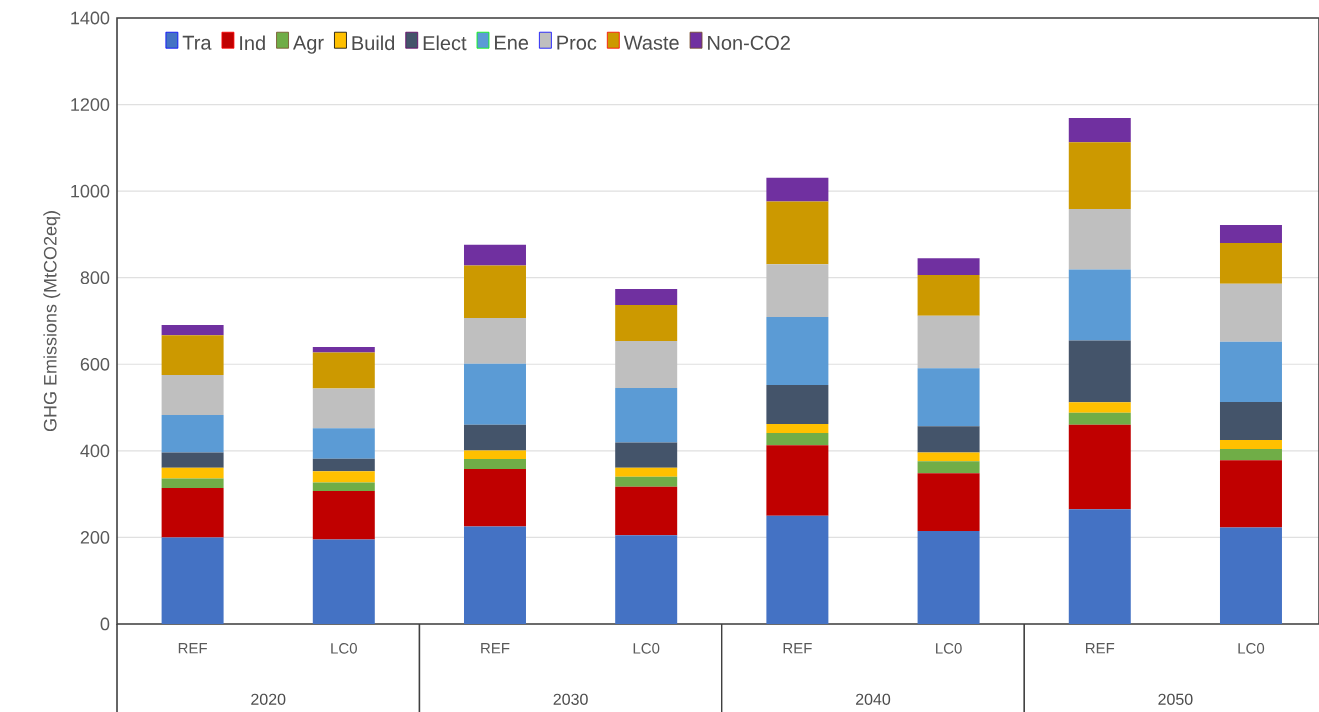 The height and width of the screenshot is (712, 1319). I want to click on y-tick-label: 400, so click(95, 451).